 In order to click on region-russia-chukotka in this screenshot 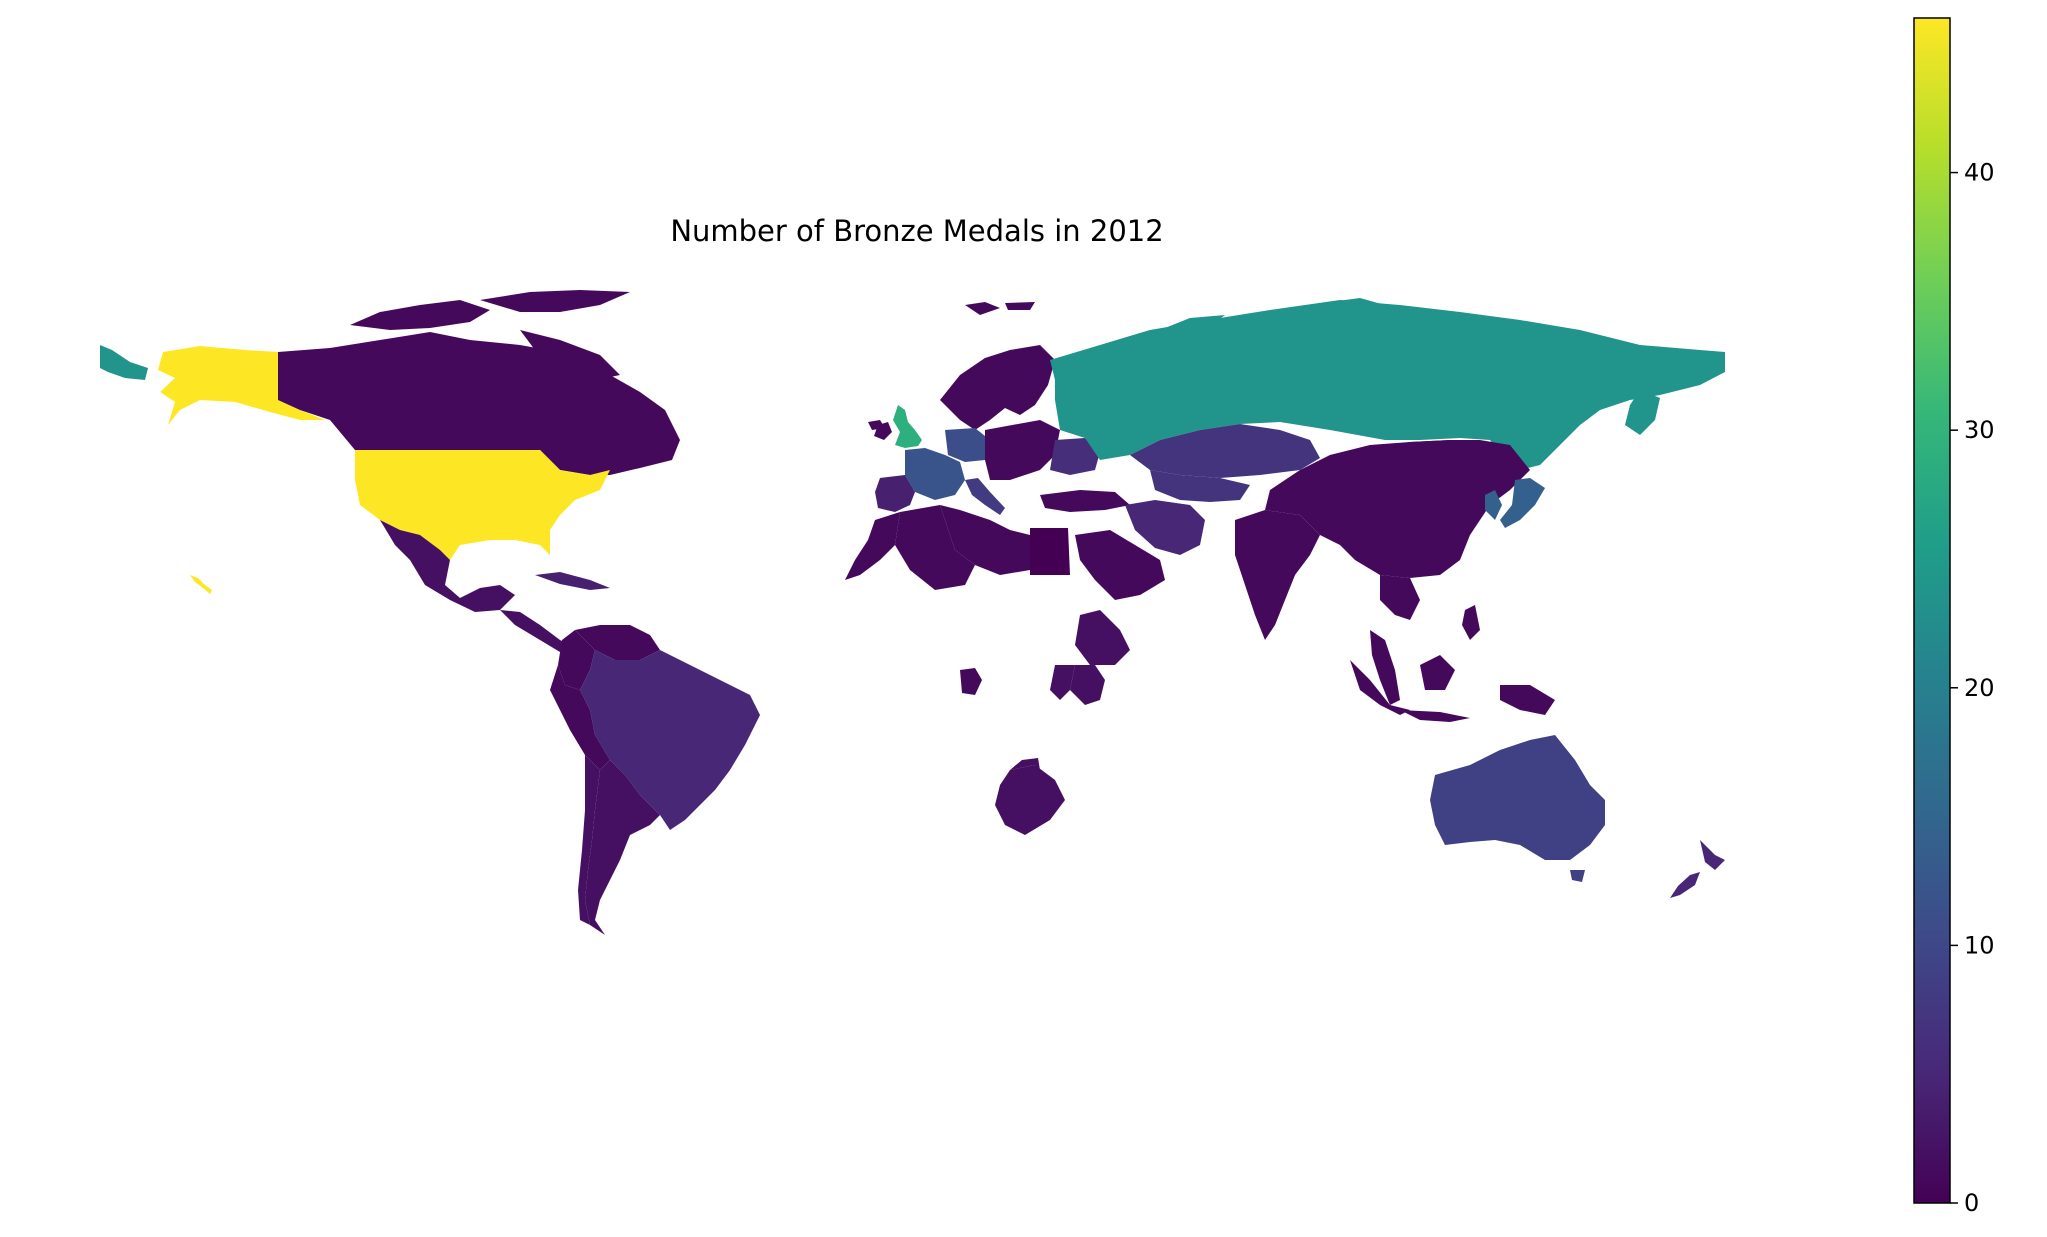, I will do `click(124, 362)`.